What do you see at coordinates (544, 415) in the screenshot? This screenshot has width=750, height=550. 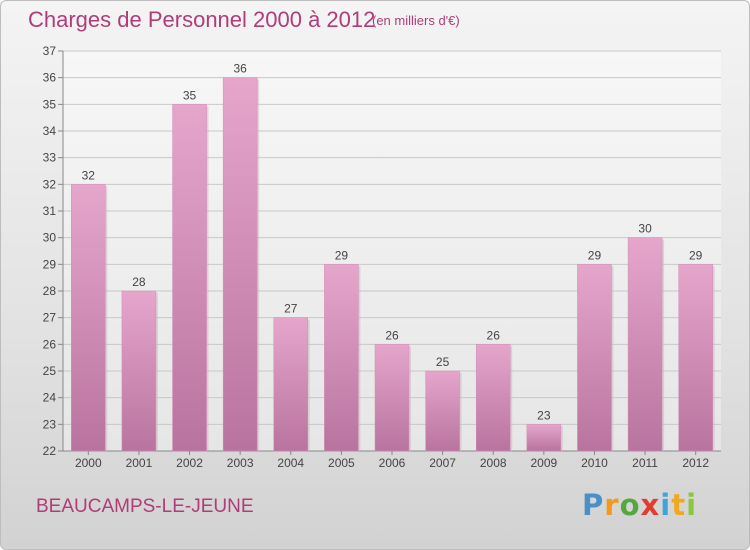 I see `bar-value-label: 23` at bounding box center [544, 415].